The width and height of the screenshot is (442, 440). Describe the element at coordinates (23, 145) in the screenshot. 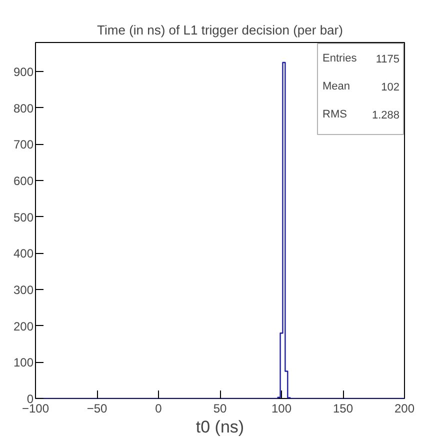

I see `y-tick-label: 700` at that location.